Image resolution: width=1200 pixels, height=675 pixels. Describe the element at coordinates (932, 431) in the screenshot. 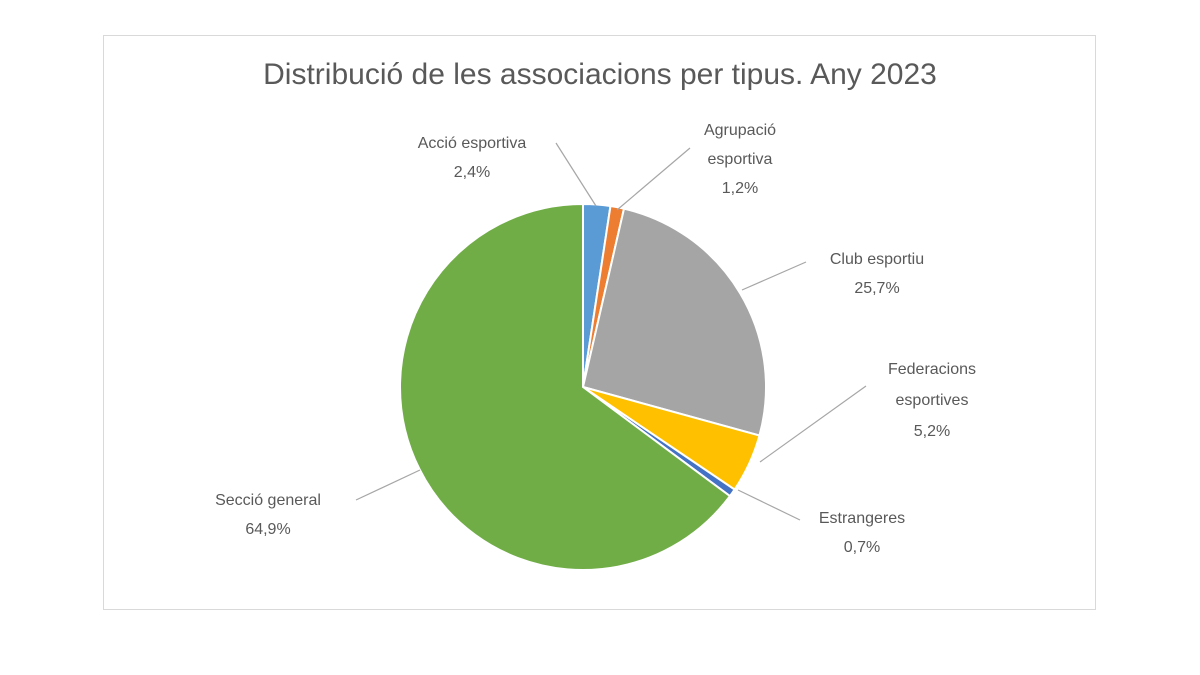

I see `label-value: 5,2%` at that location.